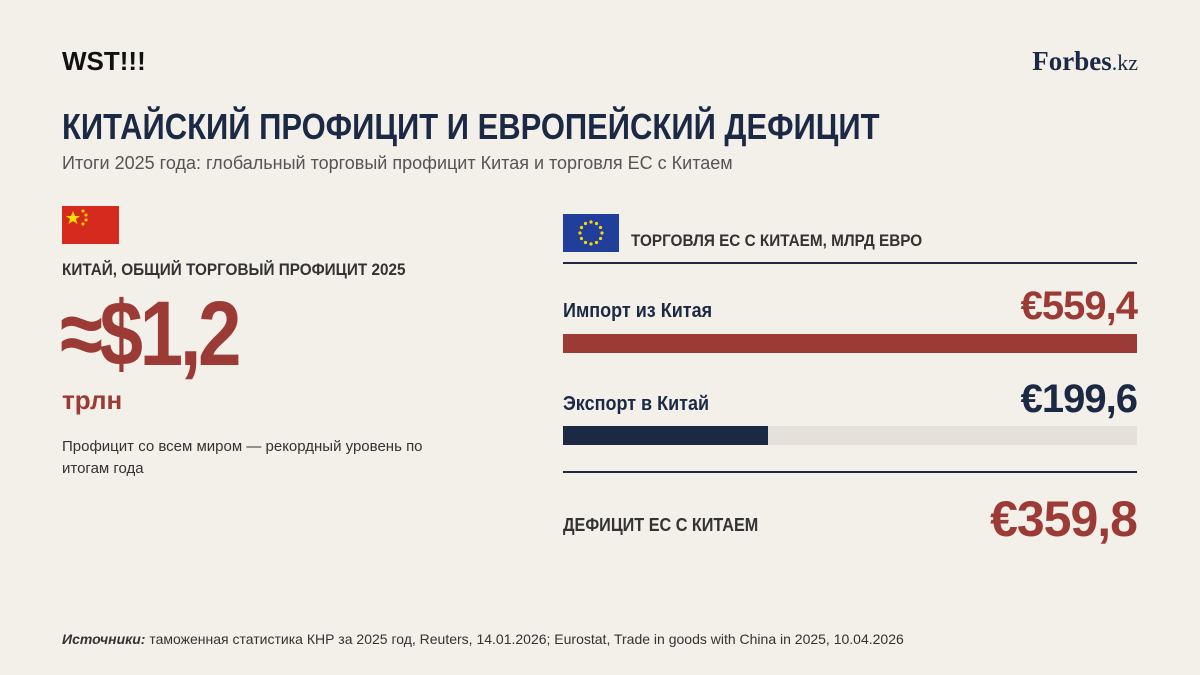 Image resolution: width=1200 pixels, height=675 pixels. Describe the element at coordinates (92, 400) in the screenshot. I see `china-unit: трлн` at that location.